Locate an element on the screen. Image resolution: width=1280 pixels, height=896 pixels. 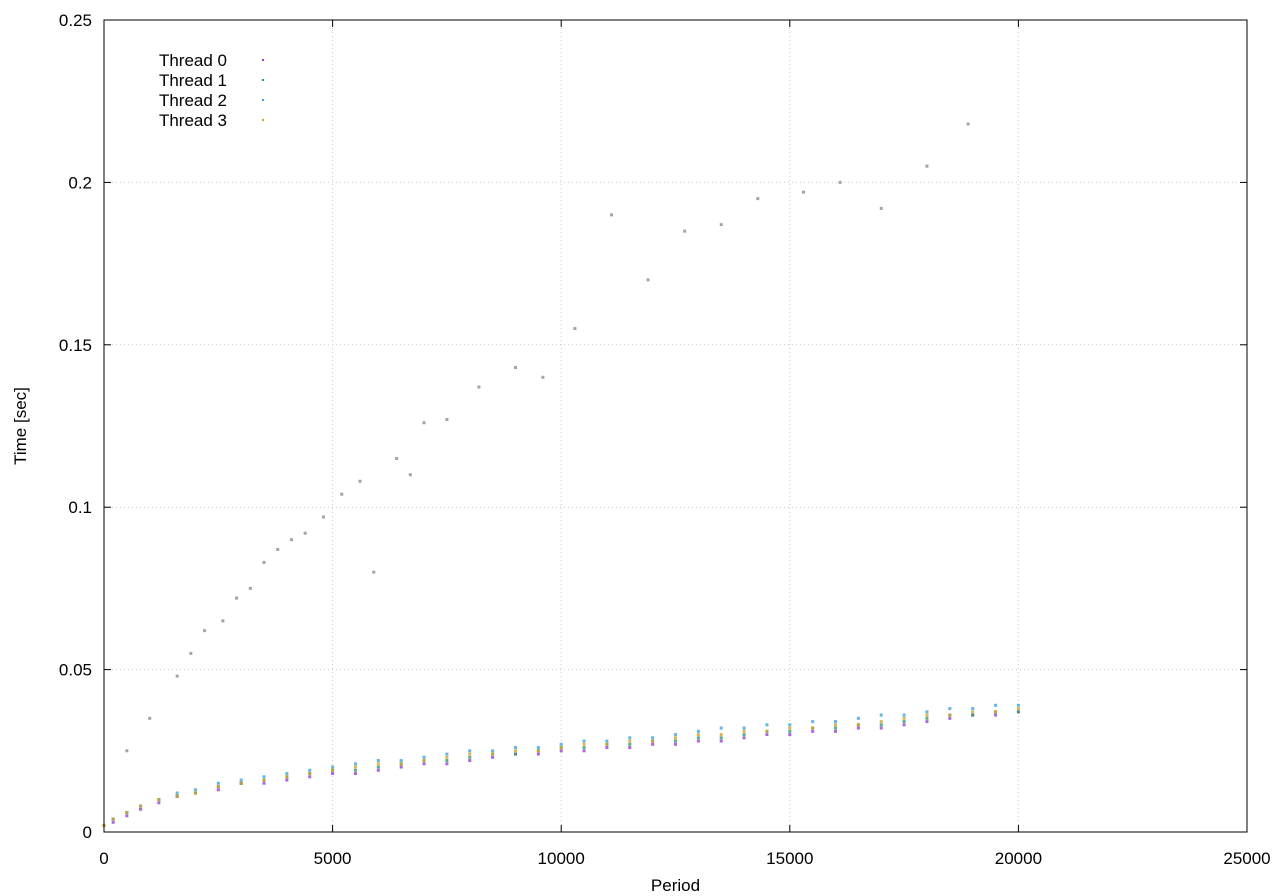
legend-label: Thread 2 is located at coordinates (193, 100).